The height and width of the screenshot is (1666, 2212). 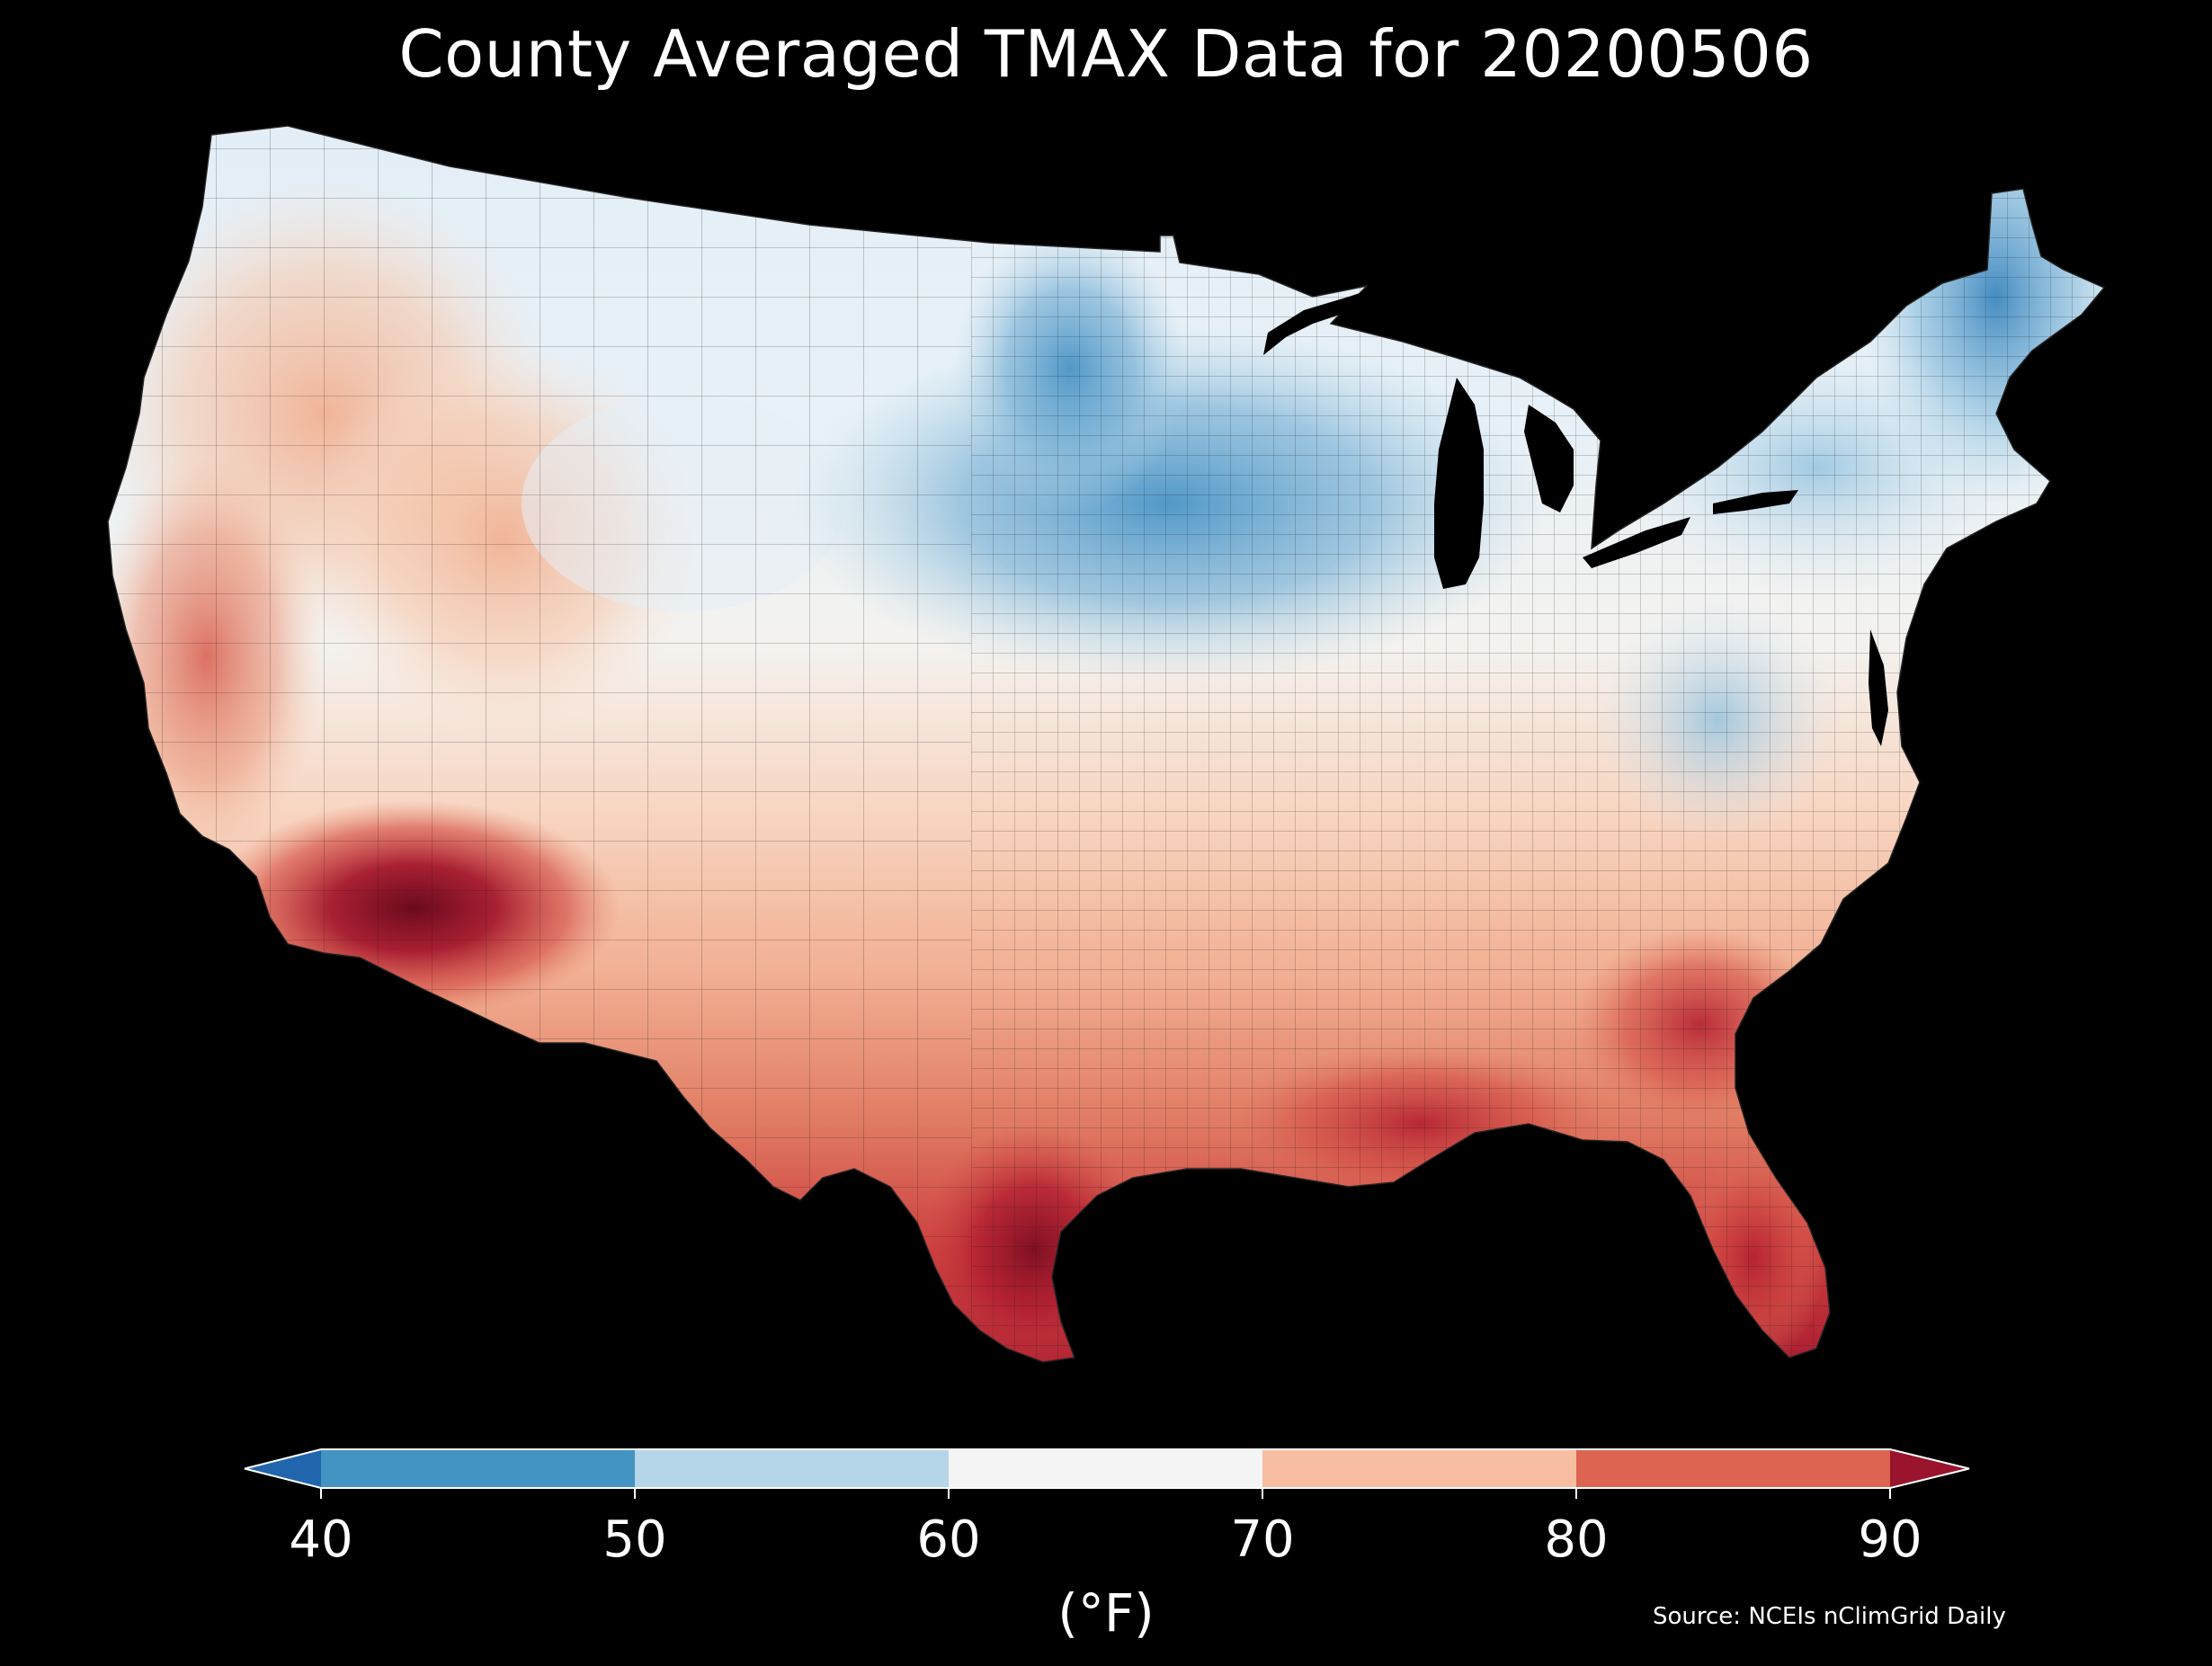 I want to click on colorbar-extend-high, so click(x=1929, y=1468).